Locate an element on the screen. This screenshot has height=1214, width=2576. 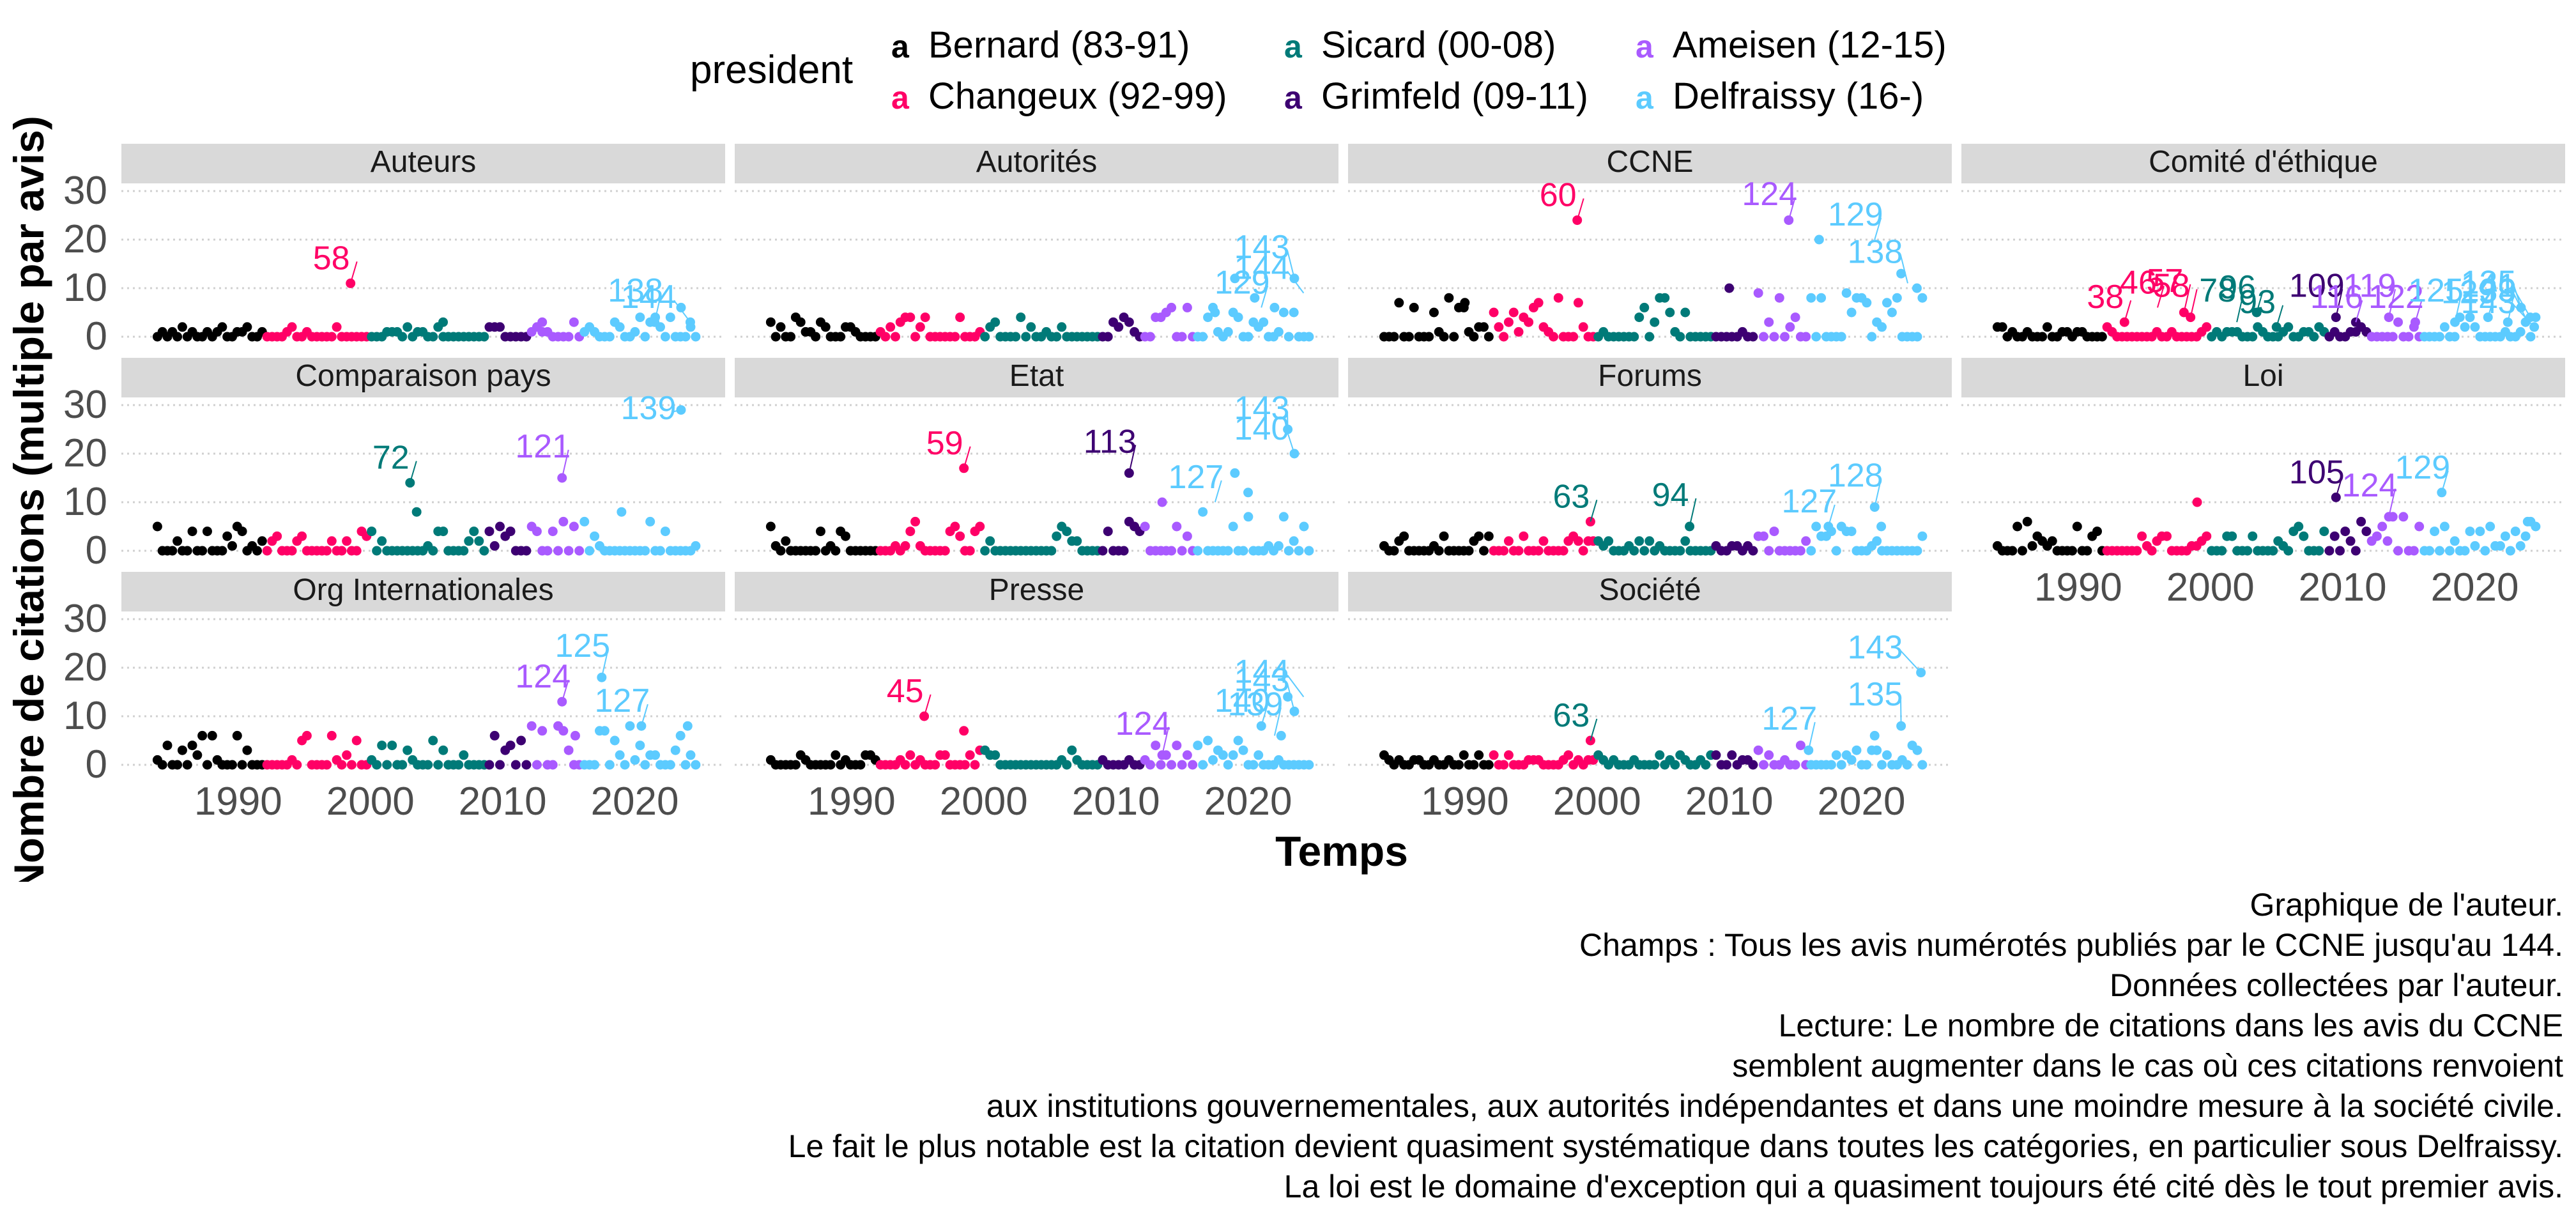
y-tick-label: 0 is located at coordinates (96, 336).